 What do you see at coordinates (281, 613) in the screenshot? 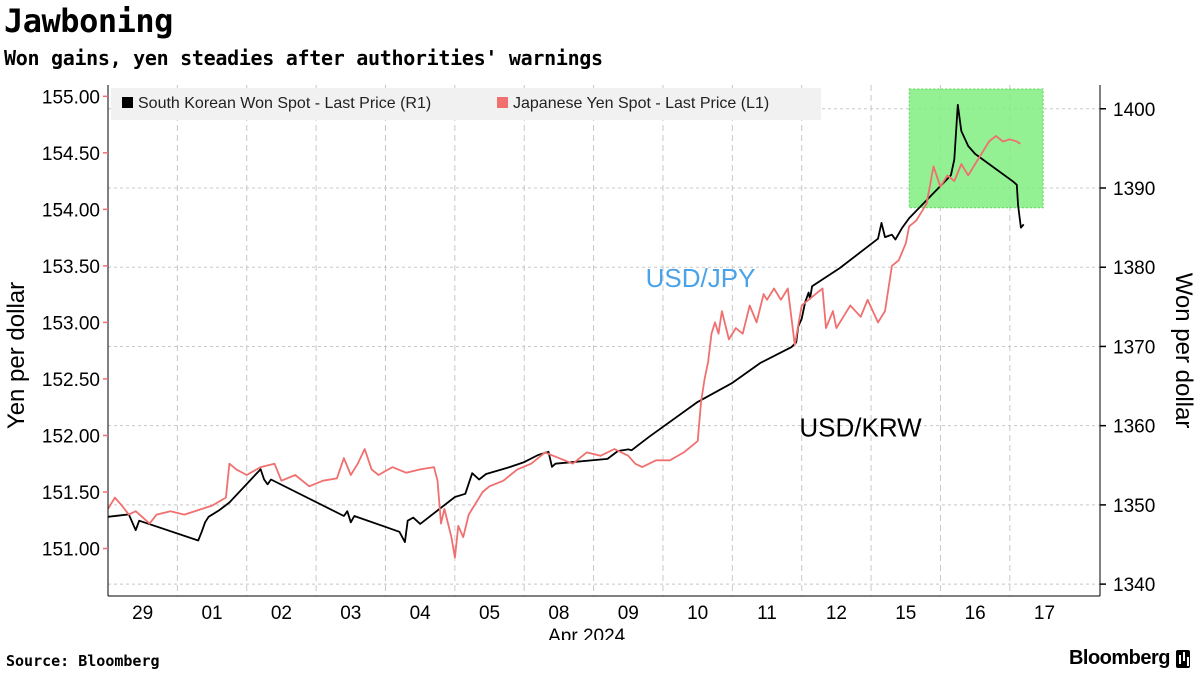
I see `x-tick-label: 02` at bounding box center [281, 613].